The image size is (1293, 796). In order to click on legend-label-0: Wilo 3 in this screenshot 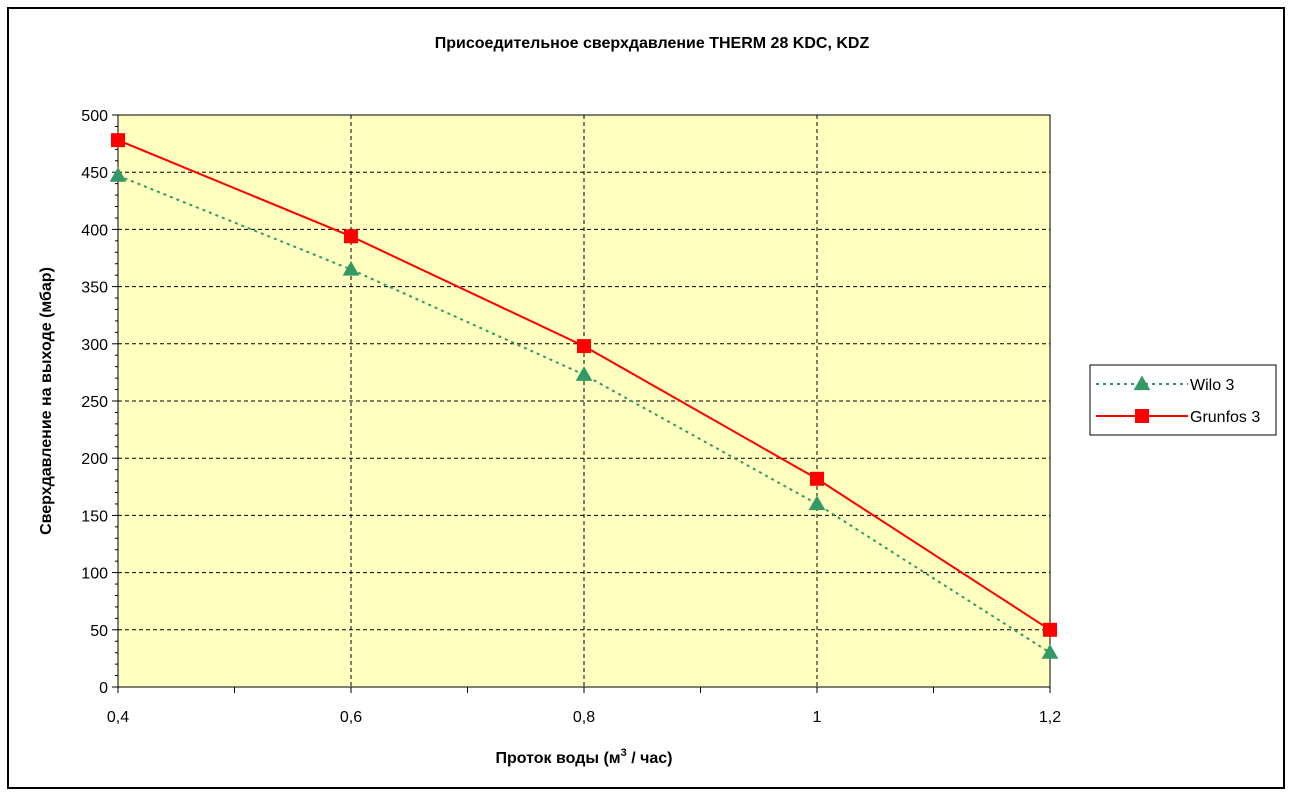, I will do `click(1212, 385)`.